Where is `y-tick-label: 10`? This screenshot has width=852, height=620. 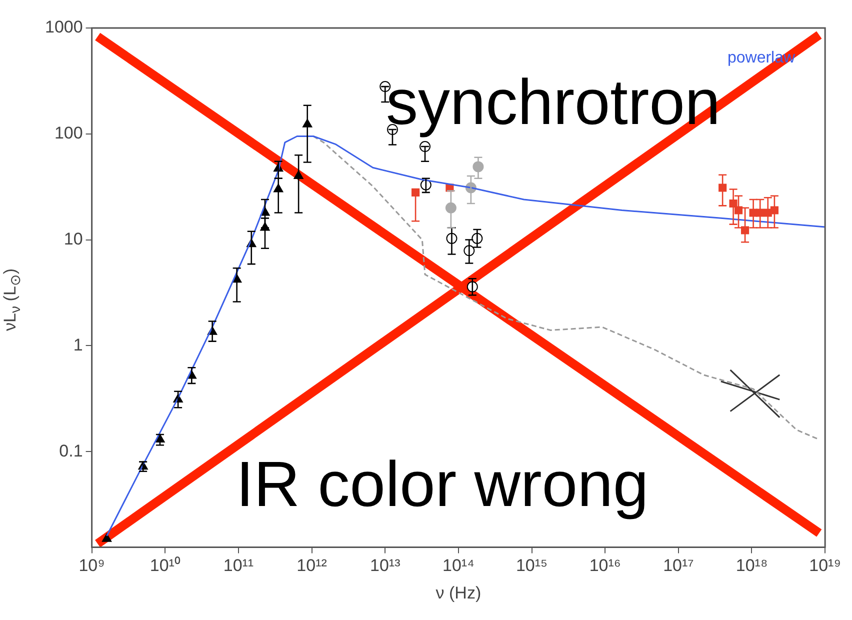
y-tick-label: 10 is located at coordinates (73, 238).